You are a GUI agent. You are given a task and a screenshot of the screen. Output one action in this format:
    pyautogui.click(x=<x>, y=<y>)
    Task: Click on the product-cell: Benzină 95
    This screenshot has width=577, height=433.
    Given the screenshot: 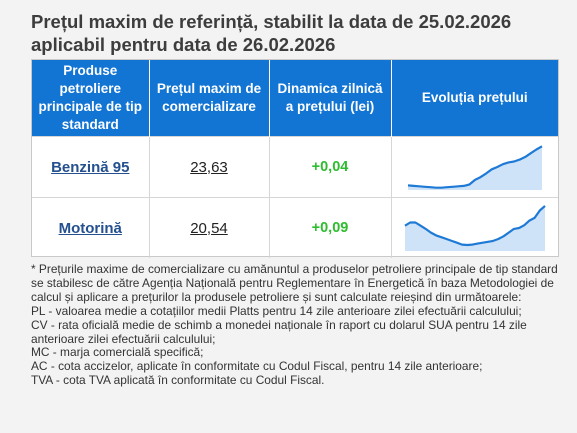 What is the action you would take?
    pyautogui.click(x=91, y=167)
    